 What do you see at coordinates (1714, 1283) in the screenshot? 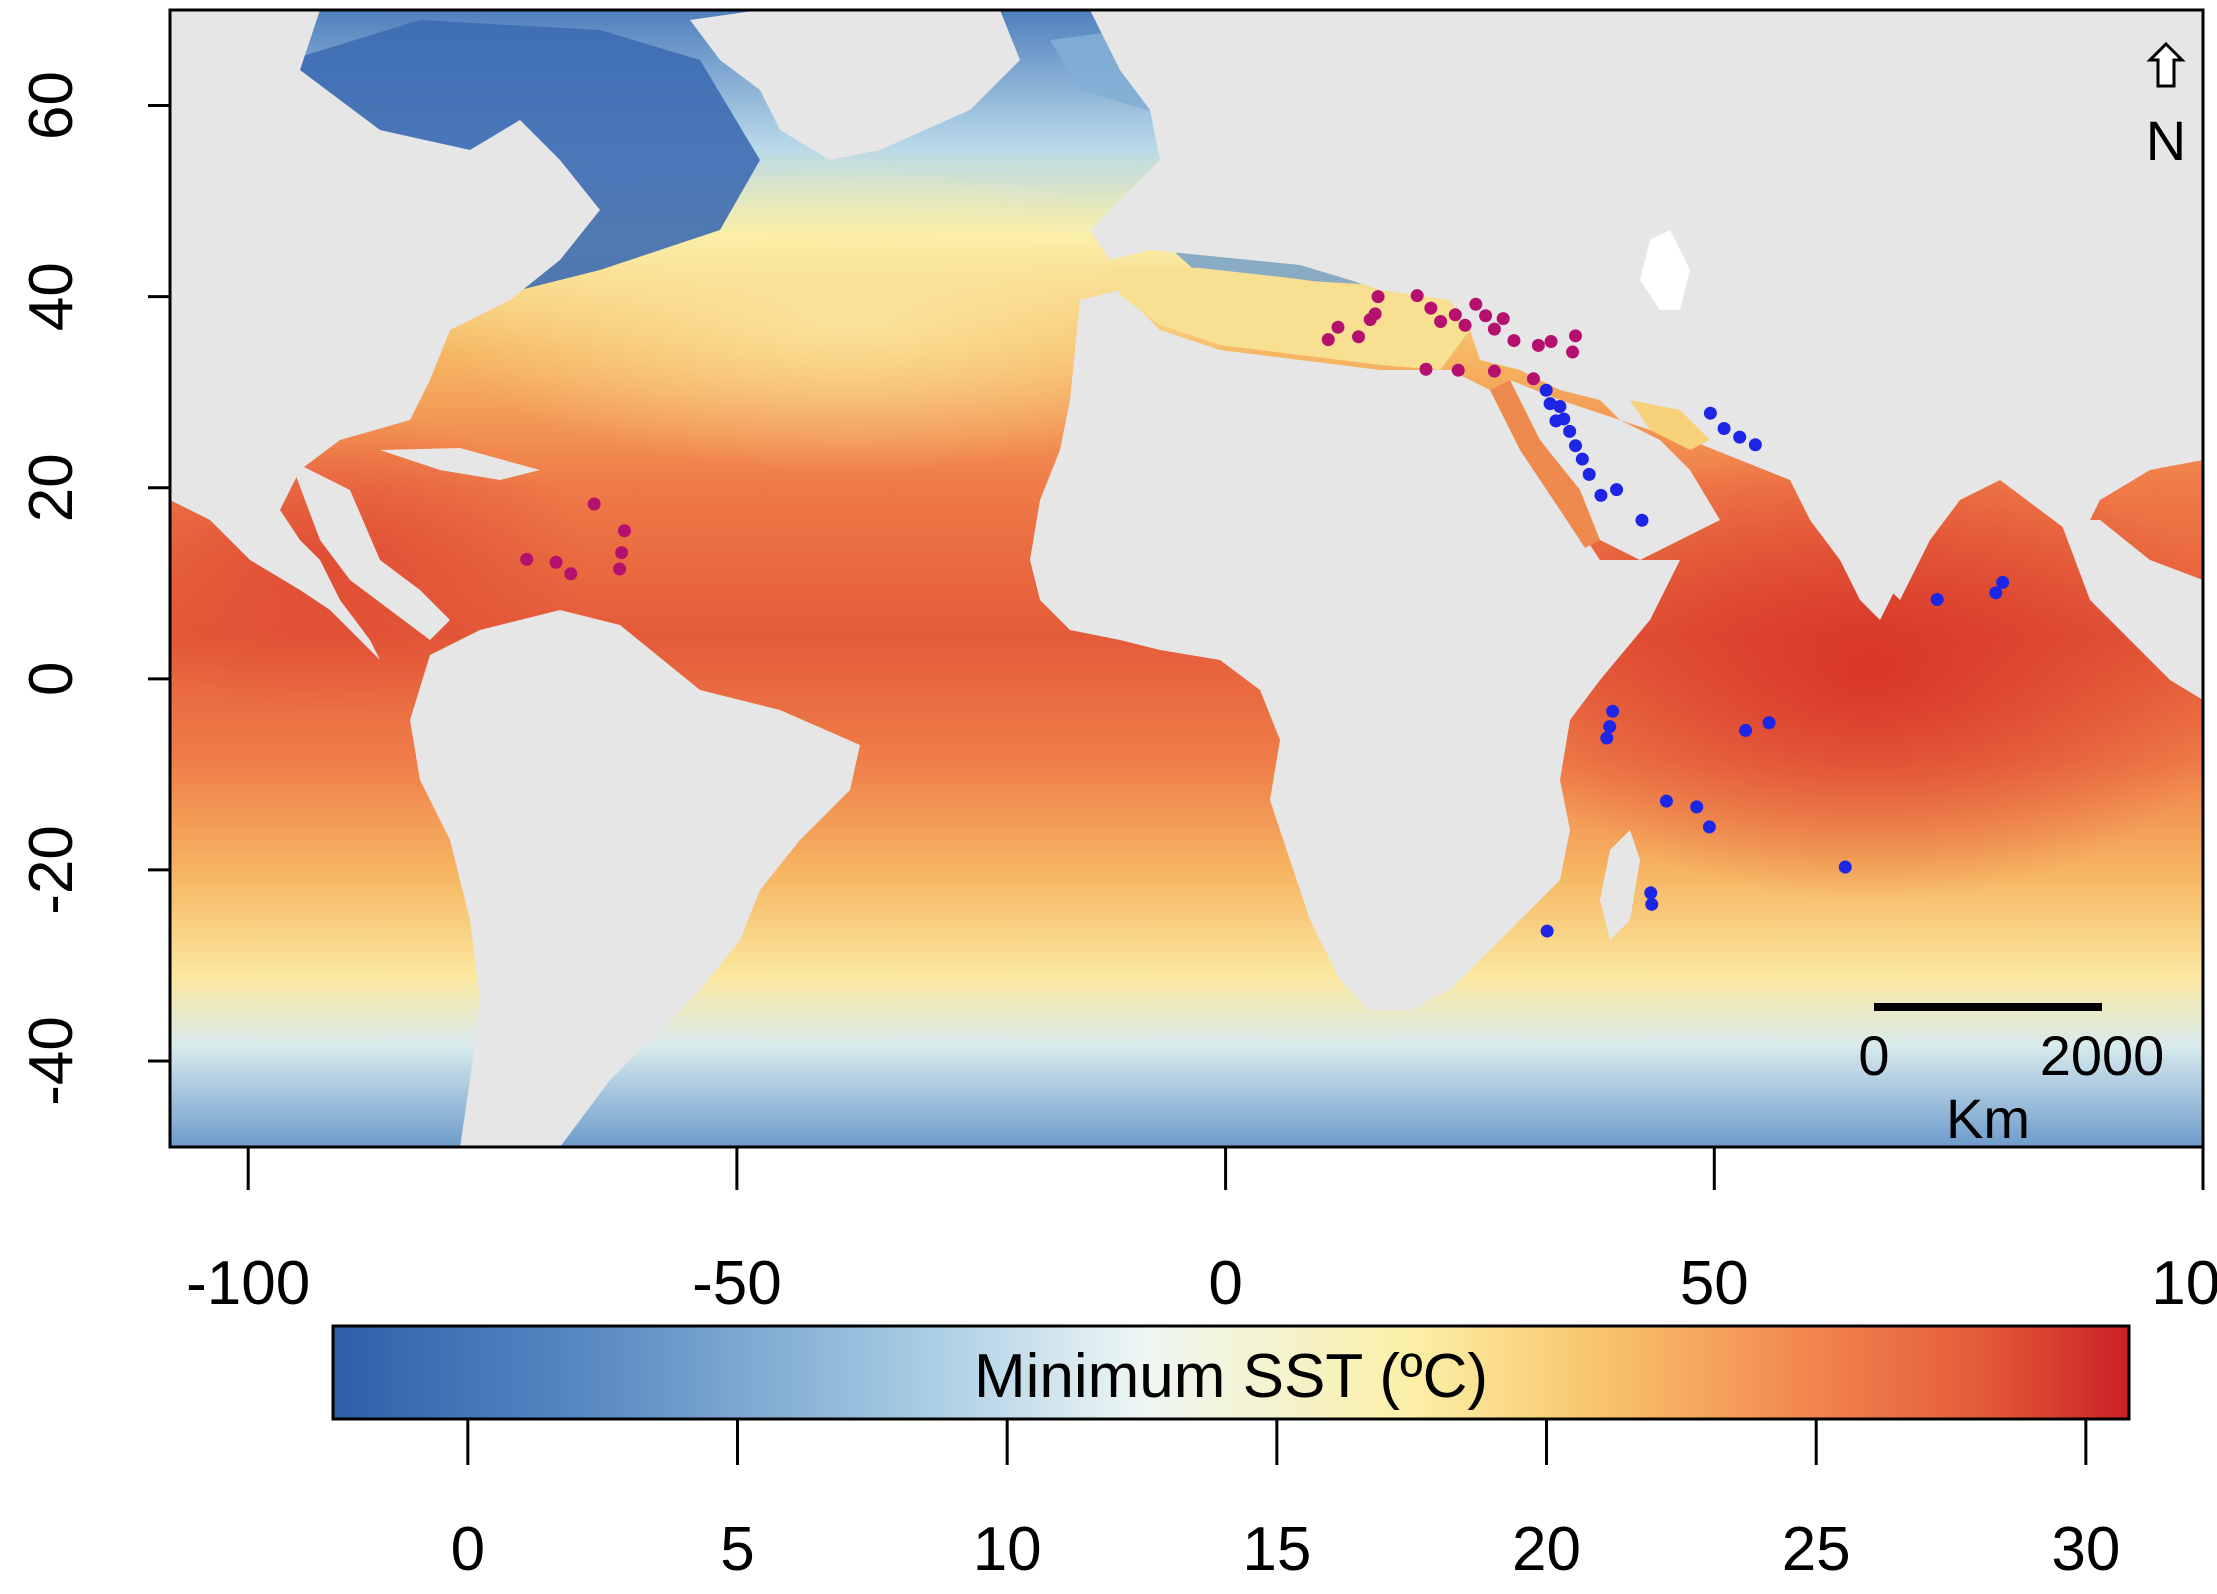
I see `x-tick-label: 50` at bounding box center [1714, 1283].